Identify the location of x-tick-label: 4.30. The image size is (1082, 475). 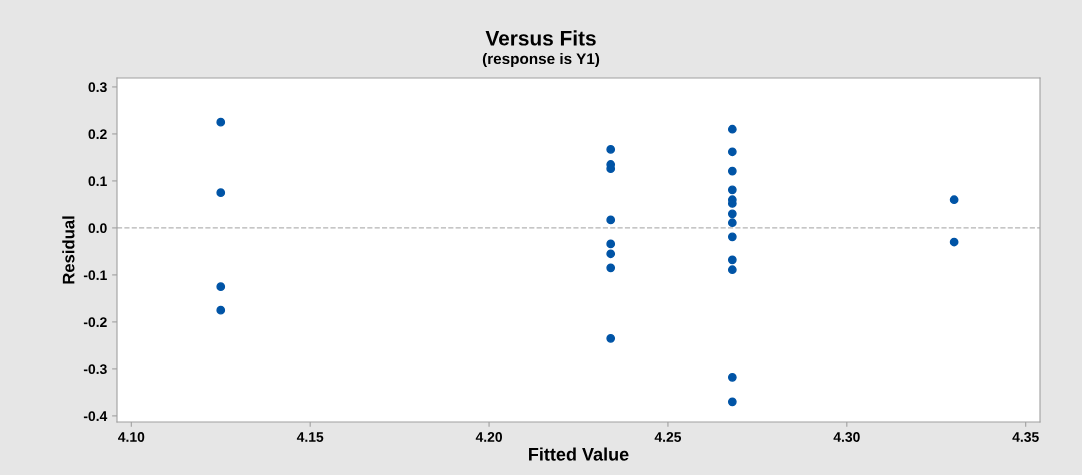
(846, 437).